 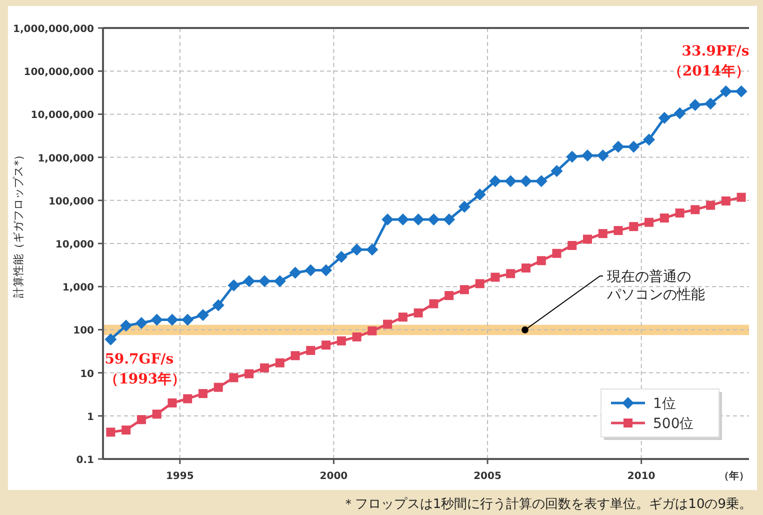 I want to click on y-tick-label: 1,000,000, so click(x=66, y=158).